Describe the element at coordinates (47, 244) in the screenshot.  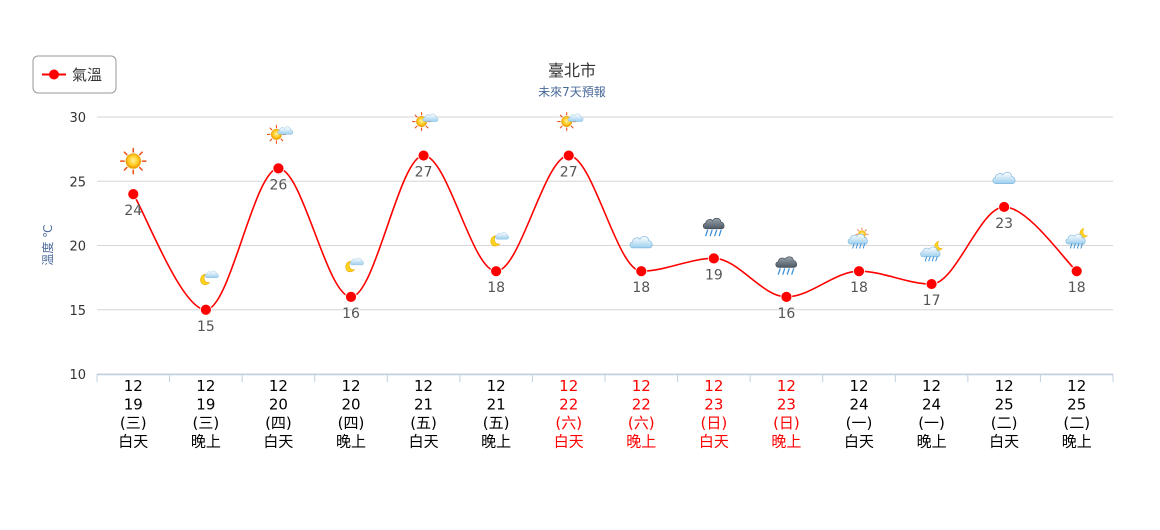
I see `y-axis-label: 溫度 ℃` at that location.